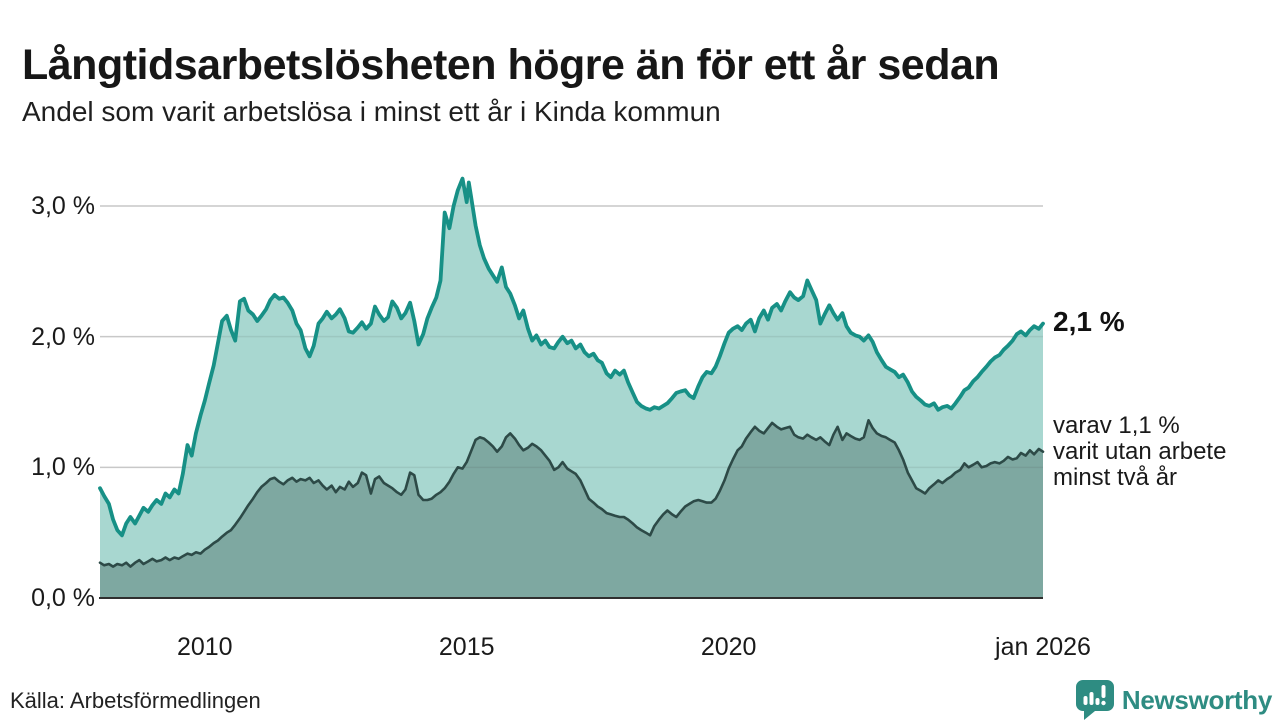 This screenshot has width=1280, height=721. What do you see at coordinates (1116, 425) in the screenshot?
I see `annotation-line: varav 1,1 %` at bounding box center [1116, 425].